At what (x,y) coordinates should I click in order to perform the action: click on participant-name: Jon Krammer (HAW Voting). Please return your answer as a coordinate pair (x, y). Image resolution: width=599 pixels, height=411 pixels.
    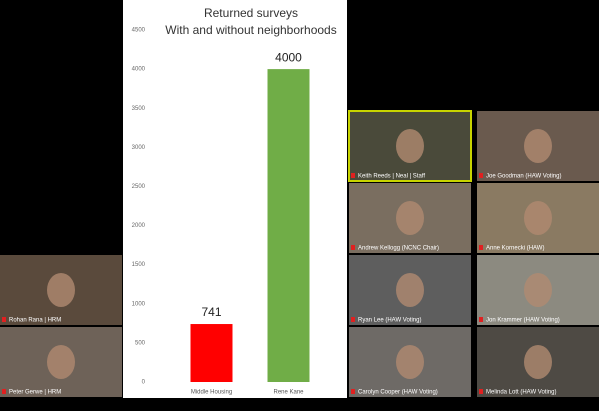
    Looking at the image, I should click on (523, 321).